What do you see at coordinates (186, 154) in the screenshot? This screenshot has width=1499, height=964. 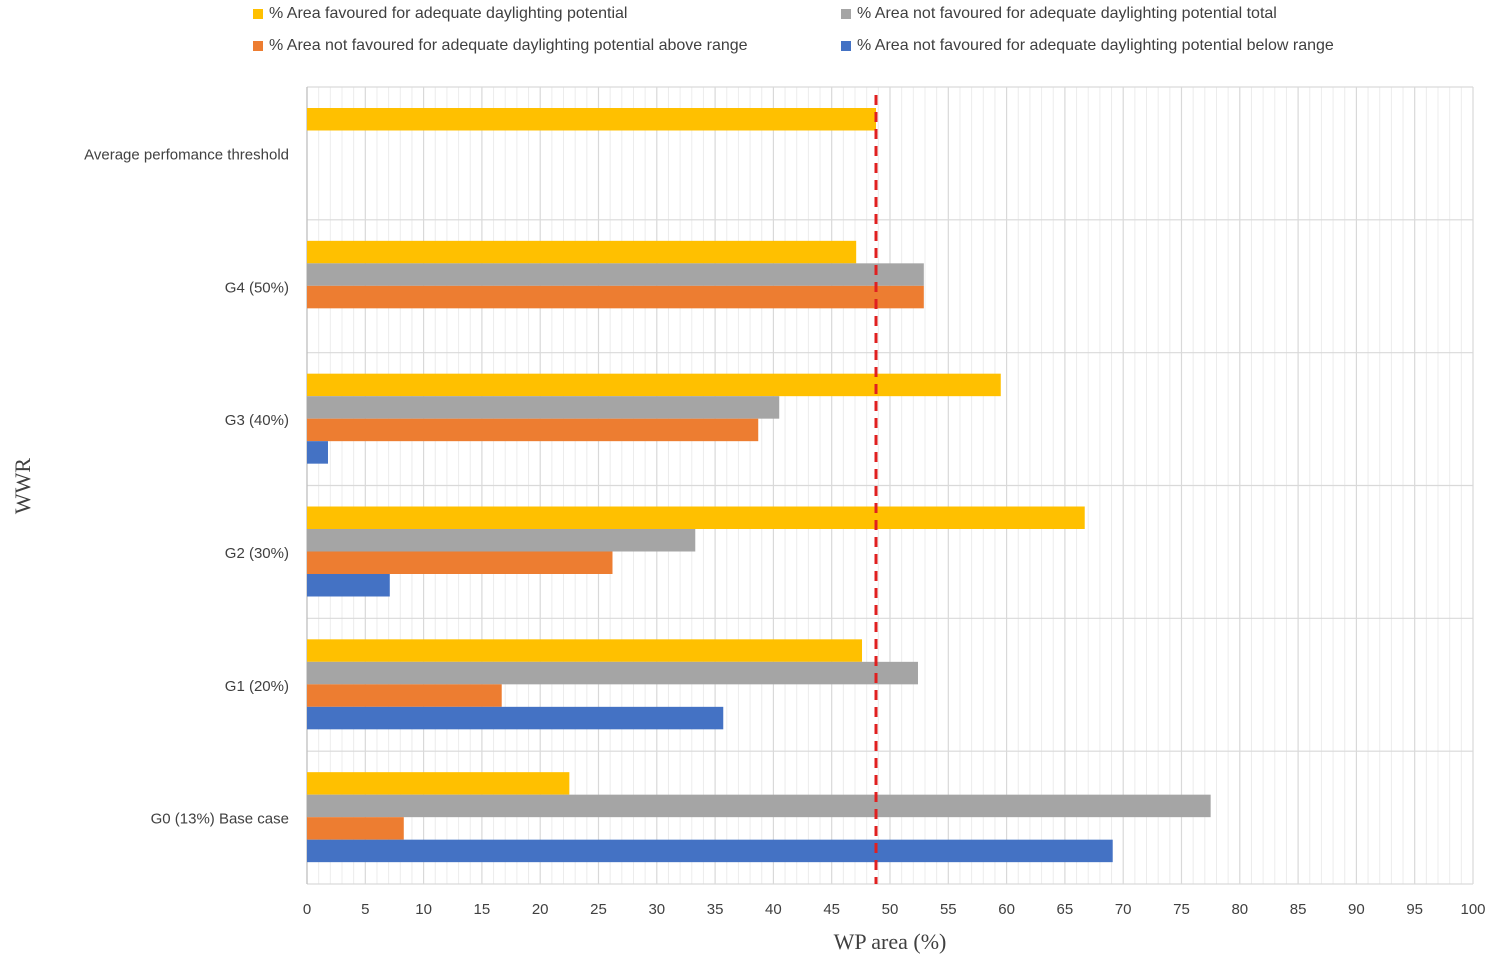 I see `y-category-label: Average perfomance threshold` at bounding box center [186, 154].